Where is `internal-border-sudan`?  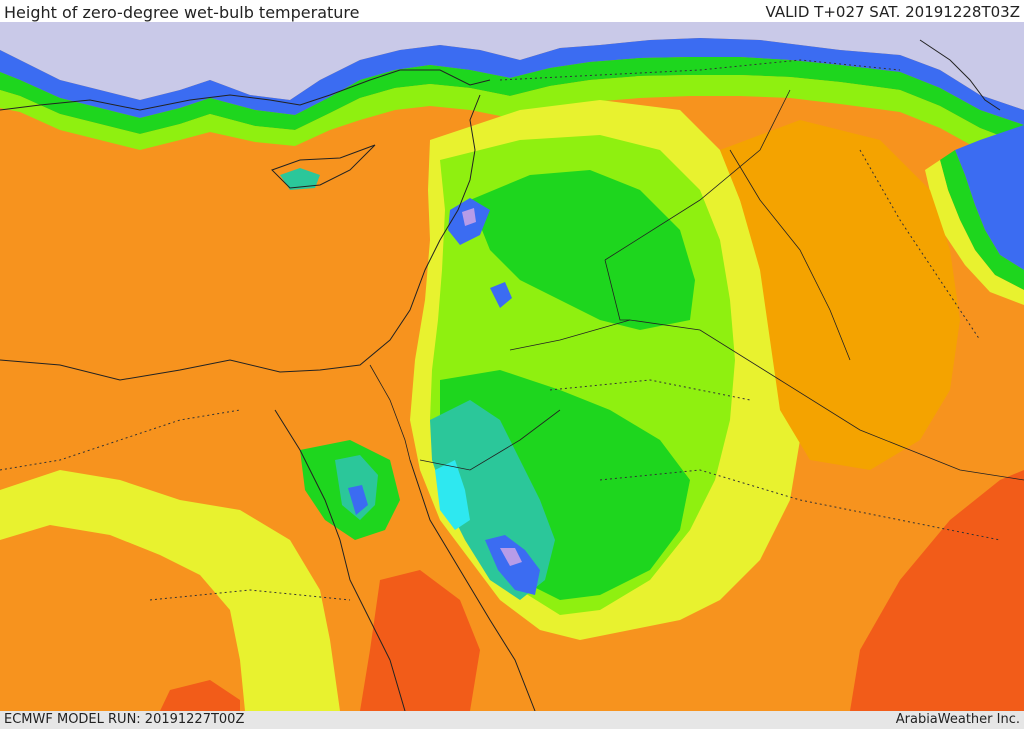 internal-border-sudan is located at coordinates (250, 595).